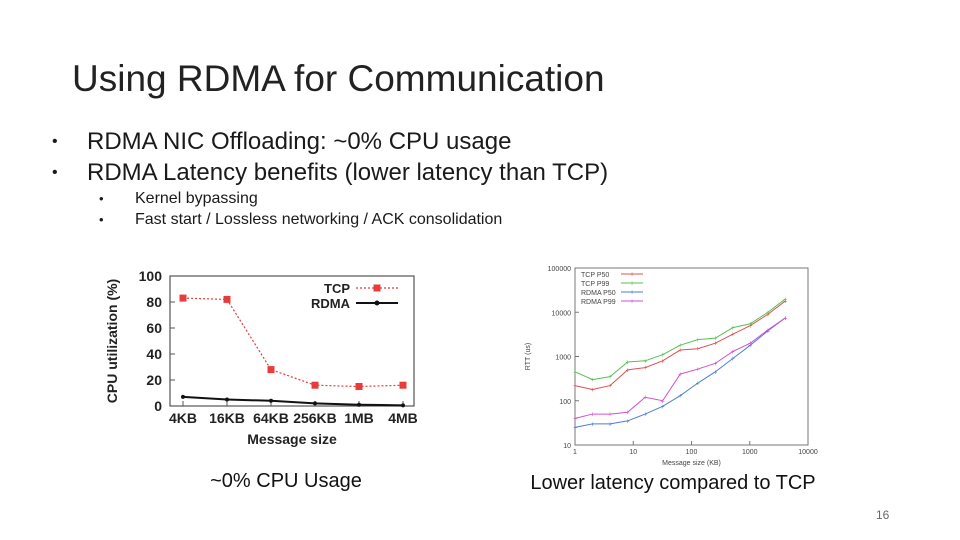  Describe the element at coordinates (563, 358) in the screenshot. I see `y-tick-label: 1000` at that location.